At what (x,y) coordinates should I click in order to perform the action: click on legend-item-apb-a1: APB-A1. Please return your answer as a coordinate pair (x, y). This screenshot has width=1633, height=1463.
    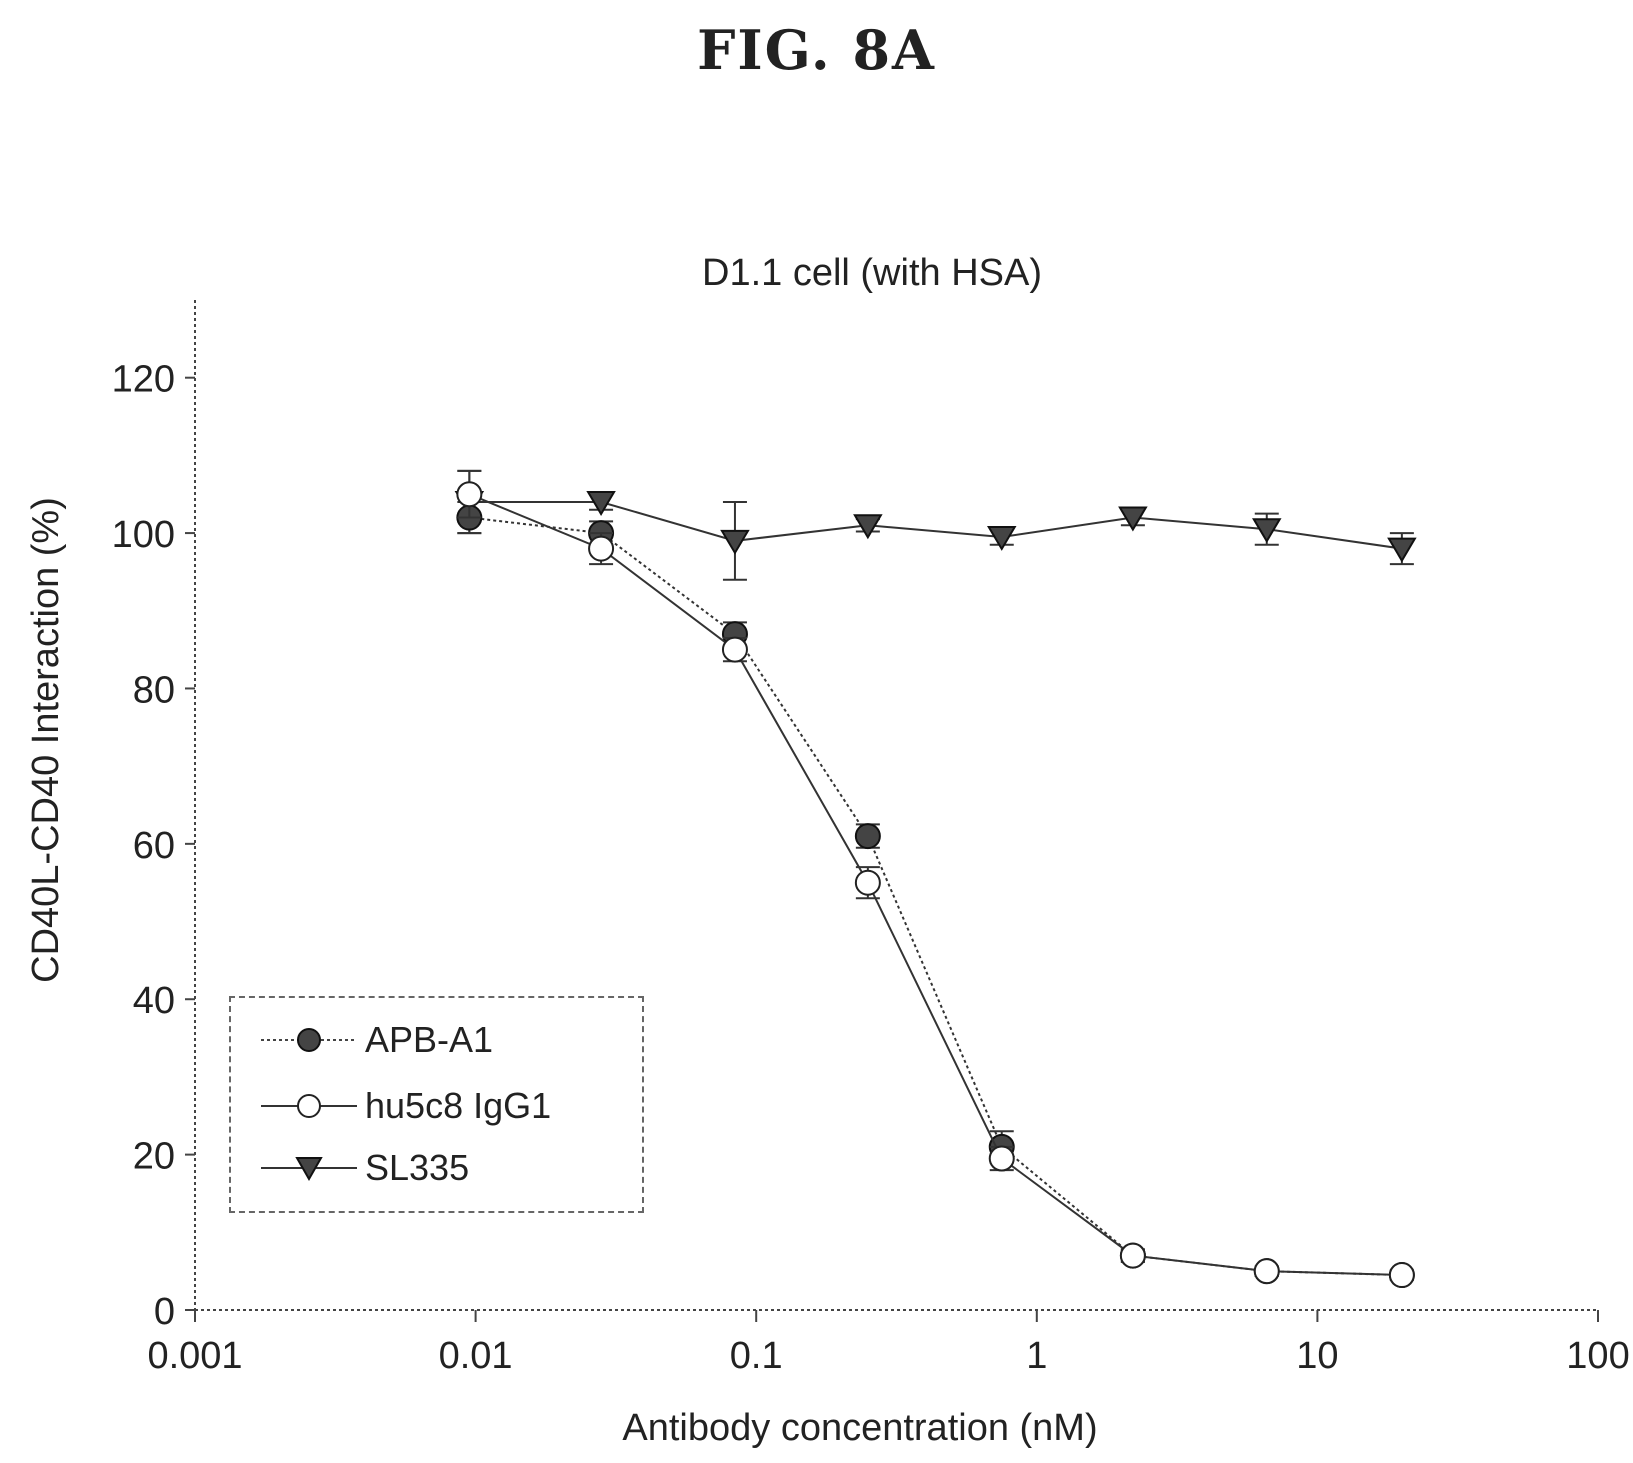
    Looking at the image, I should click on (376, 1039).